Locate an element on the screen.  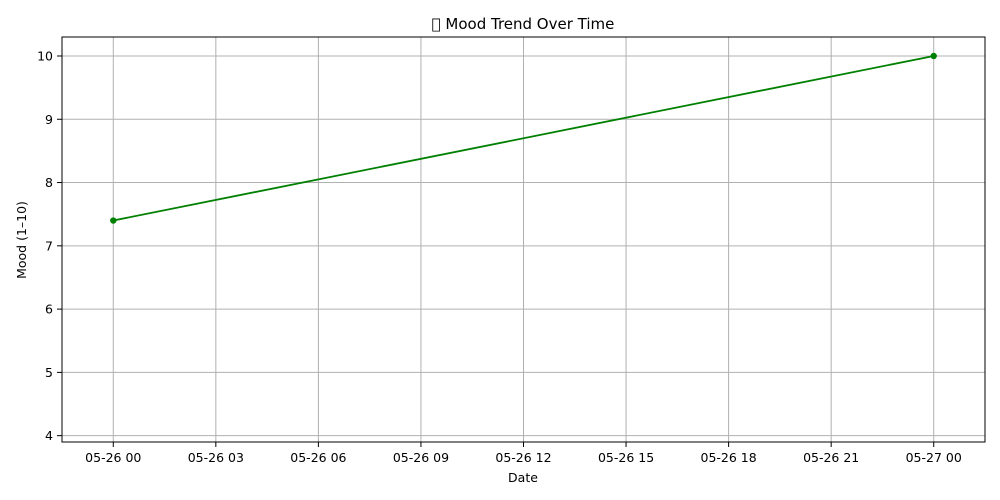
x-tick-label: 05-26 21 is located at coordinates (831, 457).